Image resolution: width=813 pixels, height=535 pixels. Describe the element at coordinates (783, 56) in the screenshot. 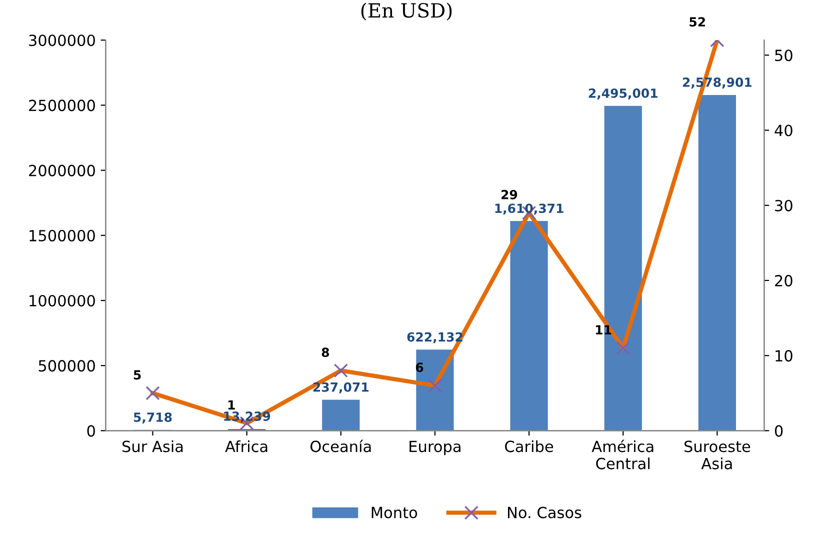

I see `y2-tick-label: 50` at that location.